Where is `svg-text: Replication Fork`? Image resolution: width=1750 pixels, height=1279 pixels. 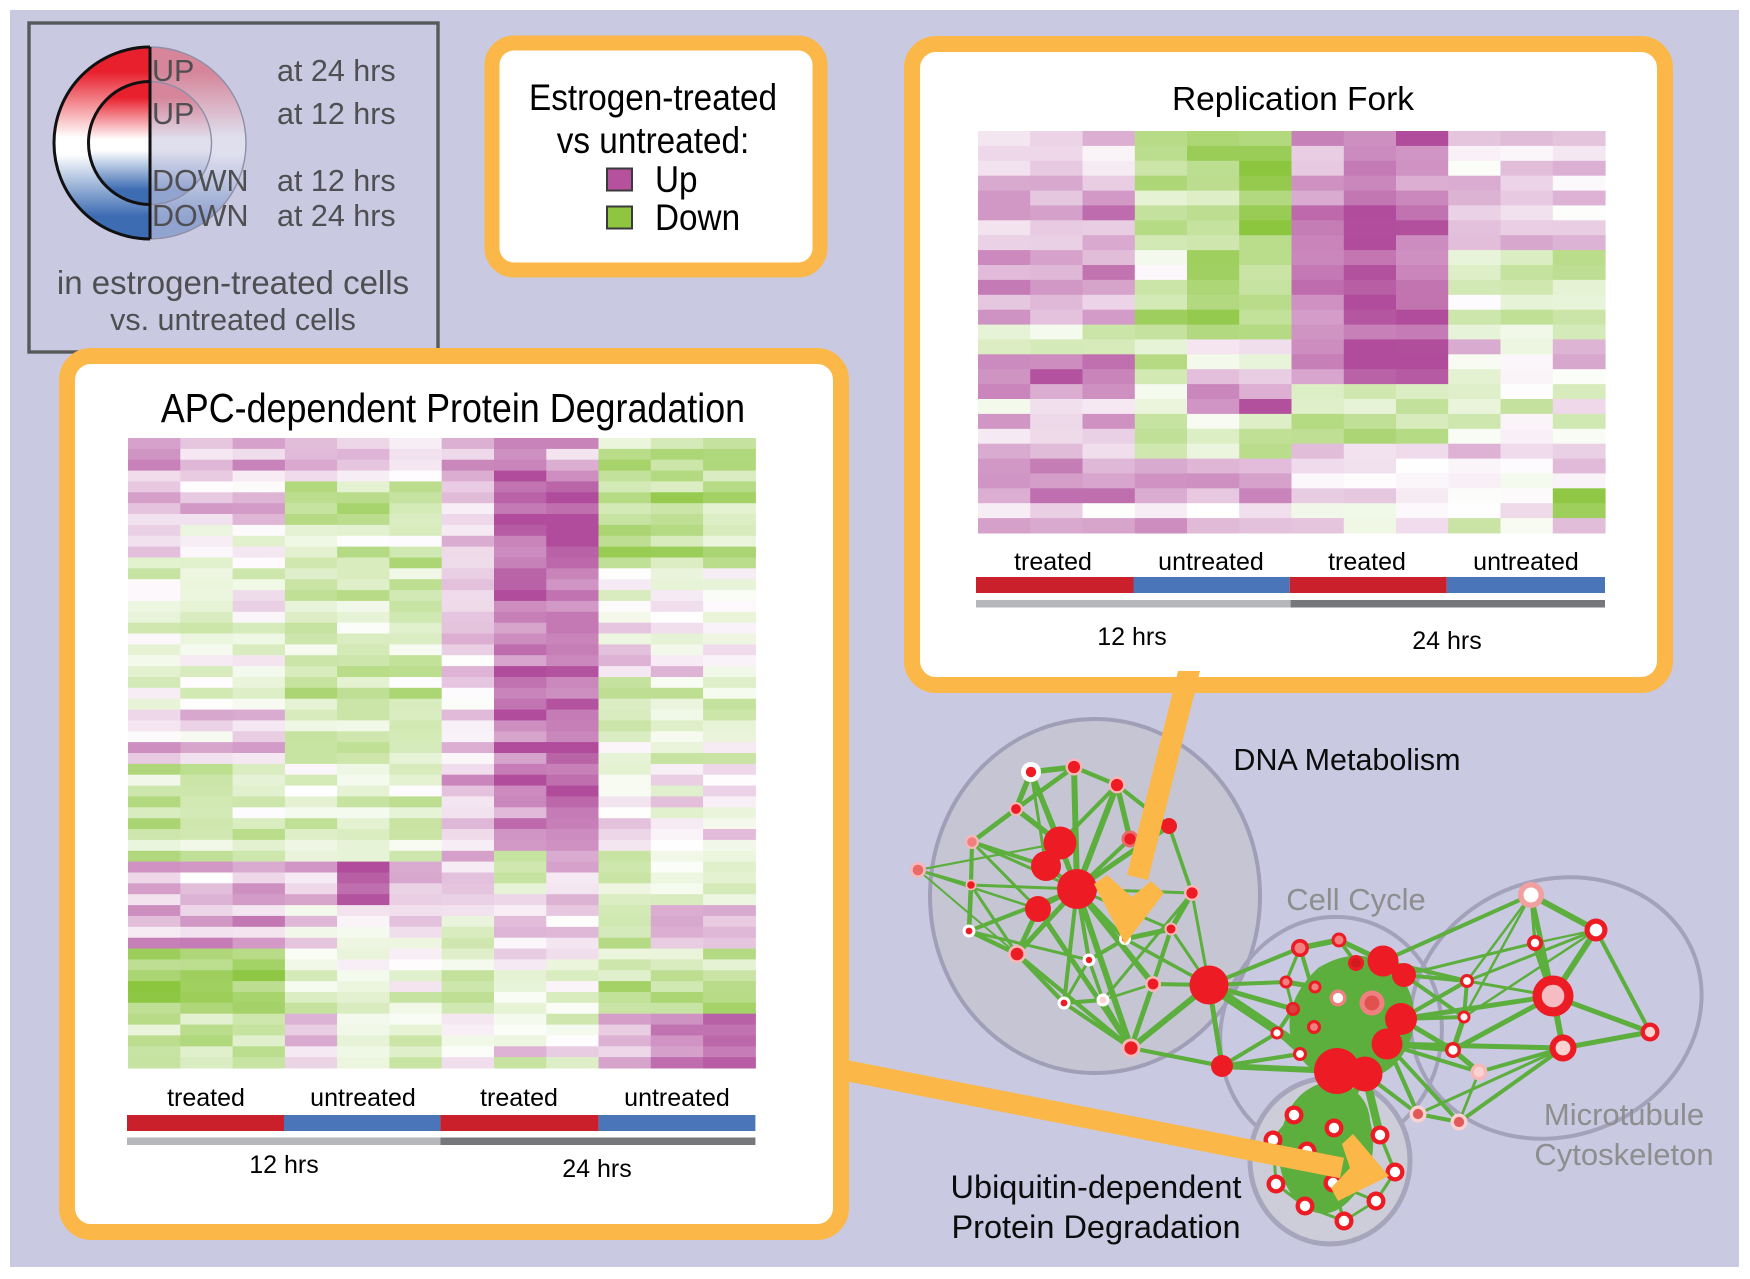 svg-text: Replication Fork is located at coordinates (1293, 99).